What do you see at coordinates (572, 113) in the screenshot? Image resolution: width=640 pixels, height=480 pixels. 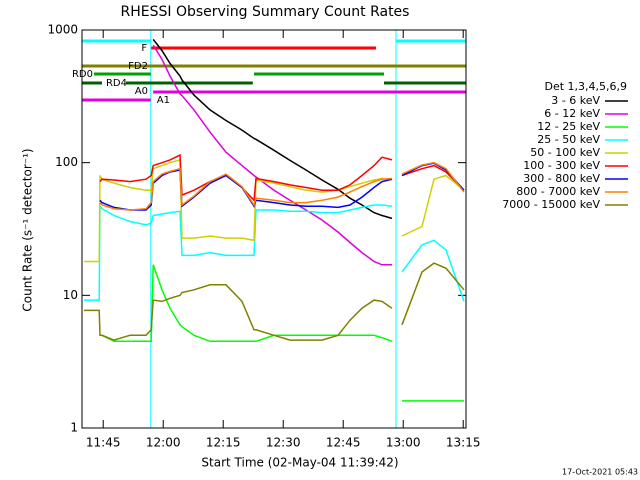 I see `legend-label: 6 - 12 keV` at bounding box center [572, 113].